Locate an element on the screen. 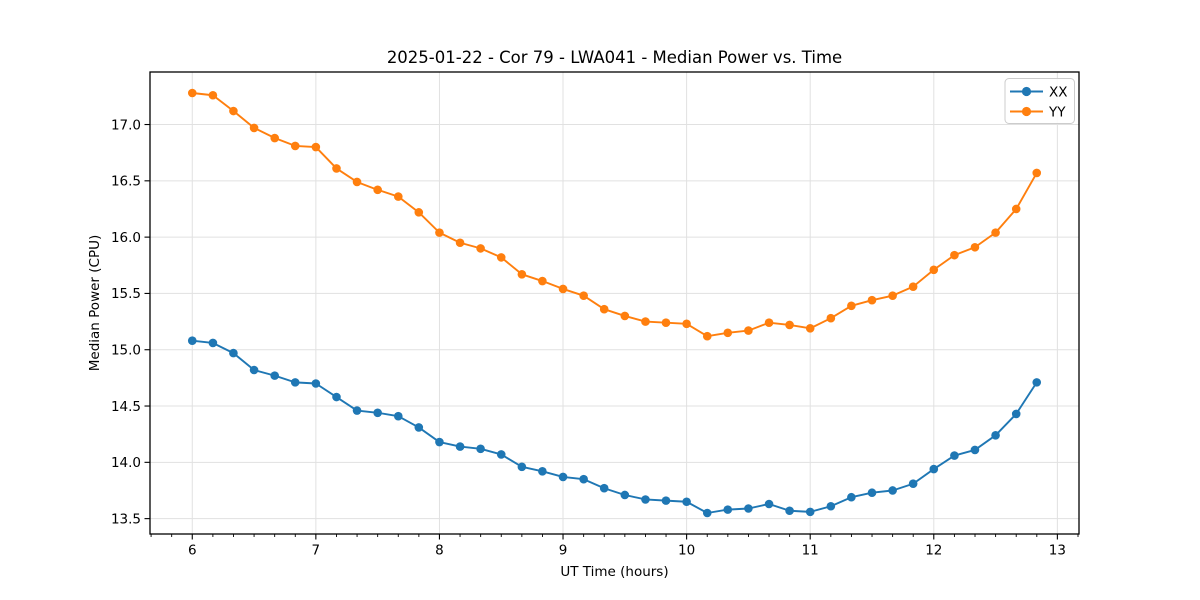 This screenshot has height=600, width=1200. legend-label: XX is located at coordinates (1058, 92).